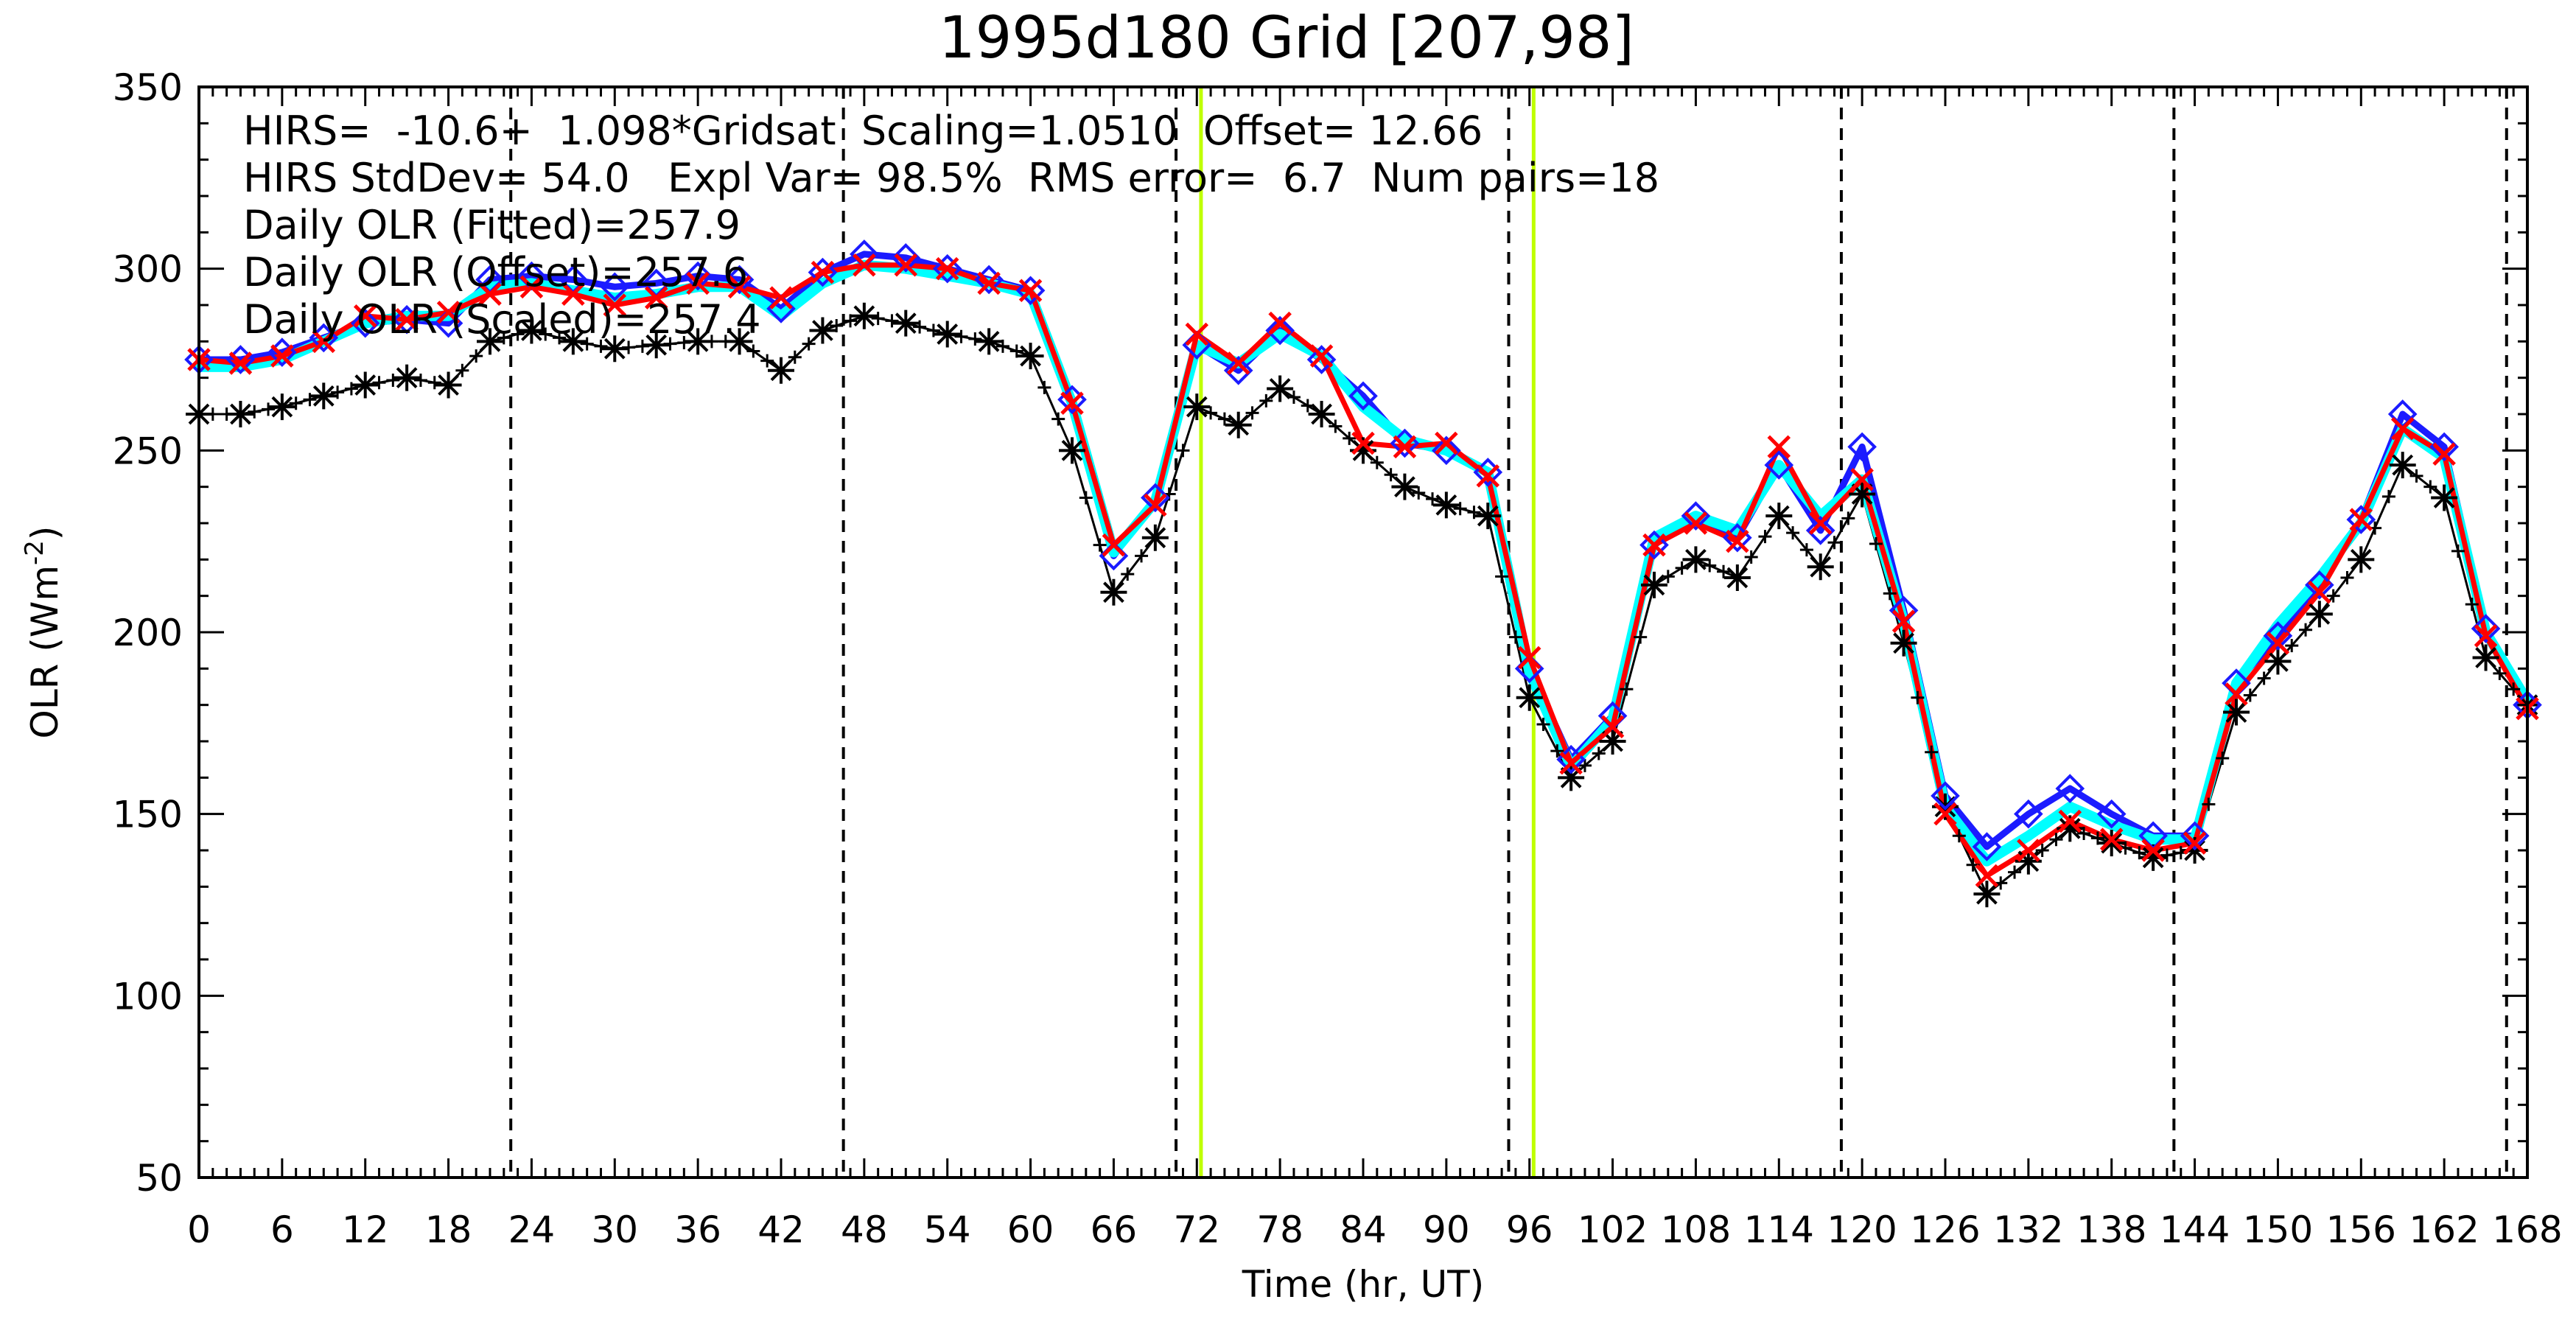  What do you see at coordinates (1030, 1229) in the screenshot?
I see `x-tick-label: 60` at bounding box center [1030, 1229].